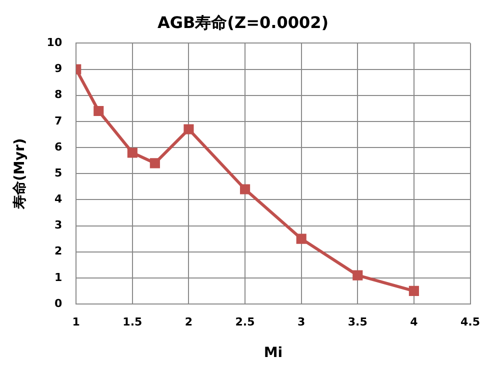  I want to click on chart-title: AGB寿命(Z=0.0002), so click(243, 22).